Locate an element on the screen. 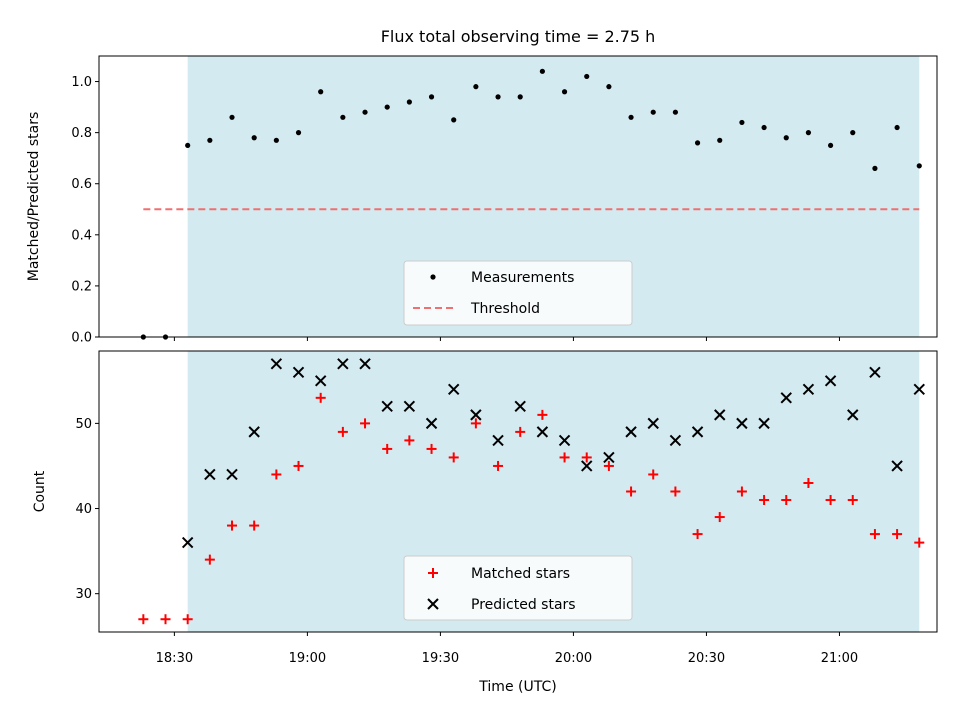  legend-plus is located at coordinates (433, 573).